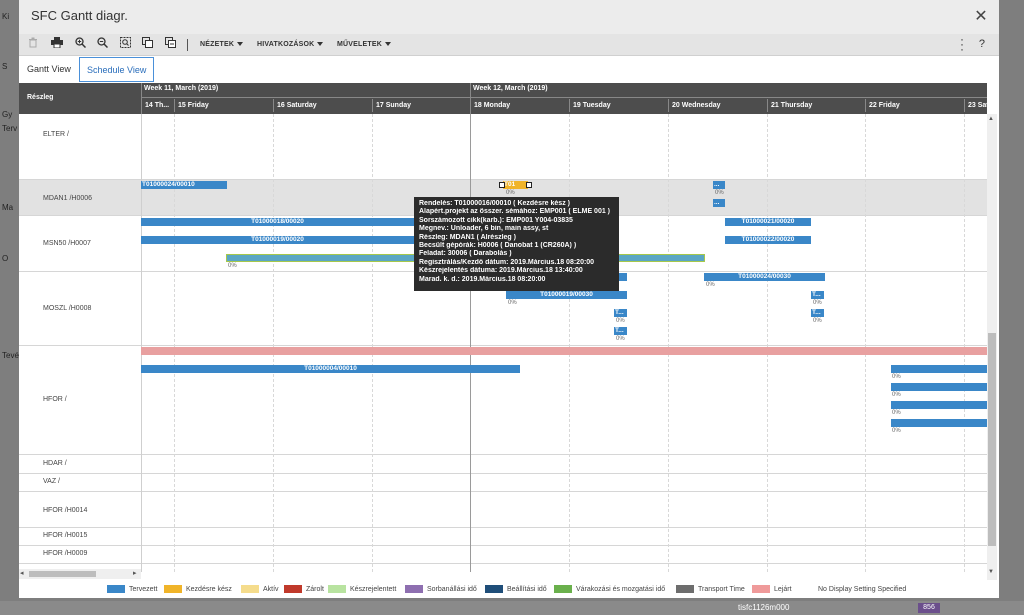  I want to click on operation-bar: T01000004/00010, so click(330, 369).